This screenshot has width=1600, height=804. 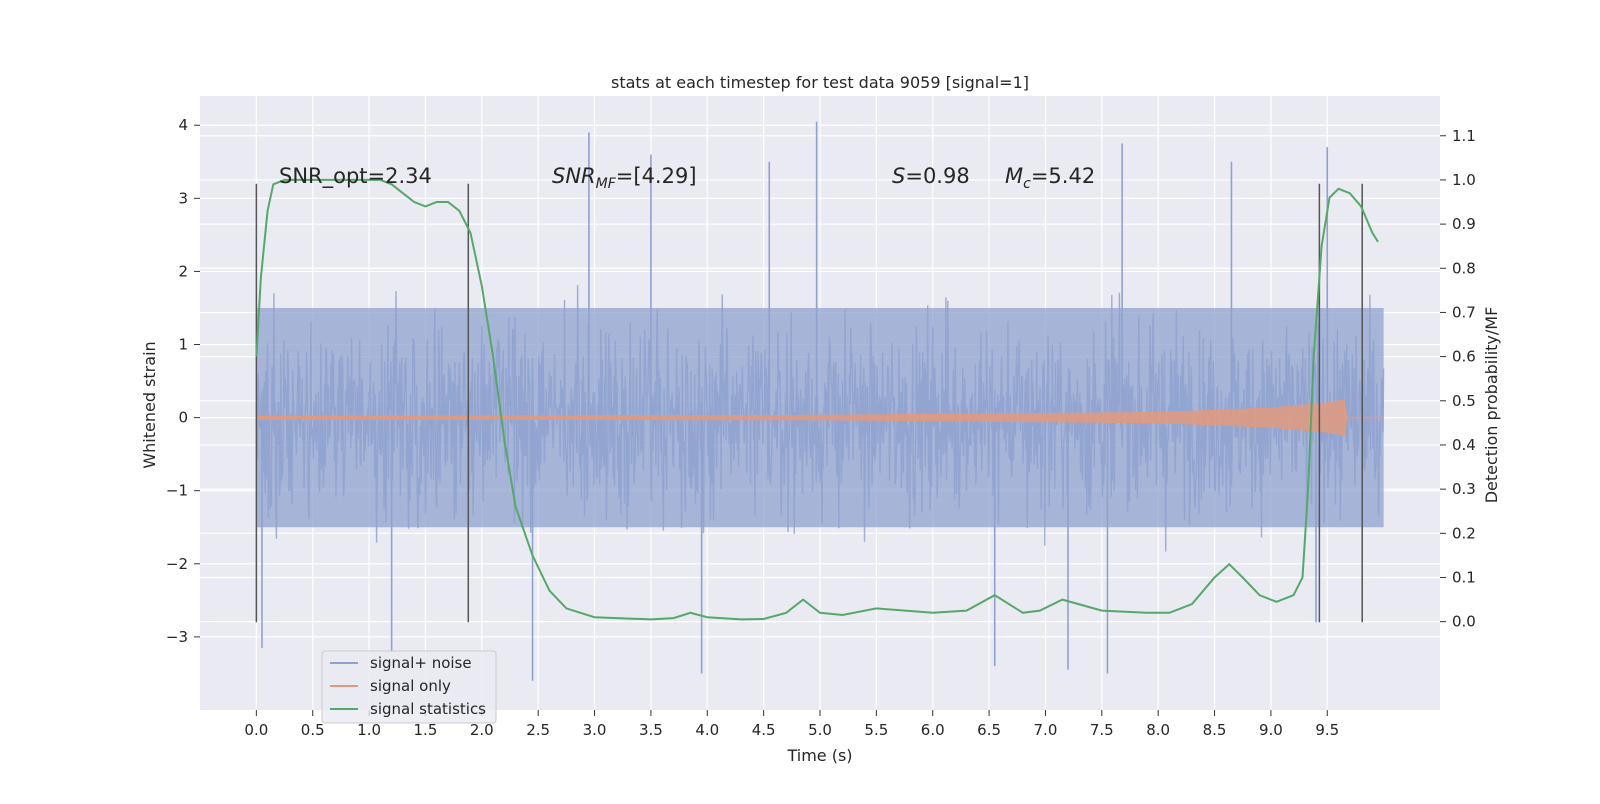 What do you see at coordinates (1046, 730) in the screenshot?
I see `x-tick-label: 7.0` at bounding box center [1046, 730].